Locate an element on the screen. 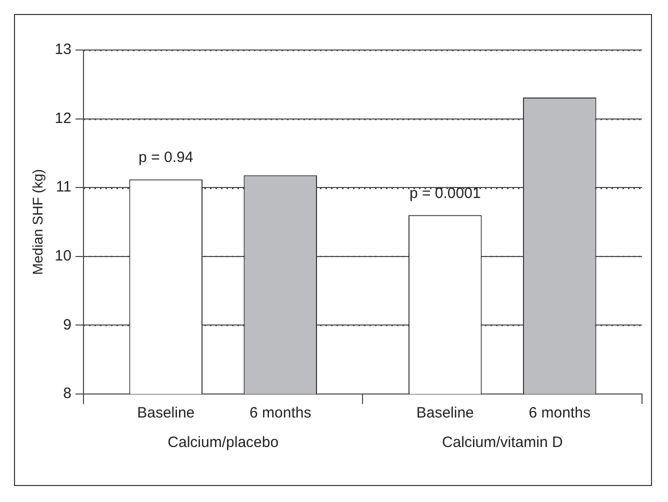 The image size is (668, 502). y-tick-label: 11 is located at coordinates (64, 187).